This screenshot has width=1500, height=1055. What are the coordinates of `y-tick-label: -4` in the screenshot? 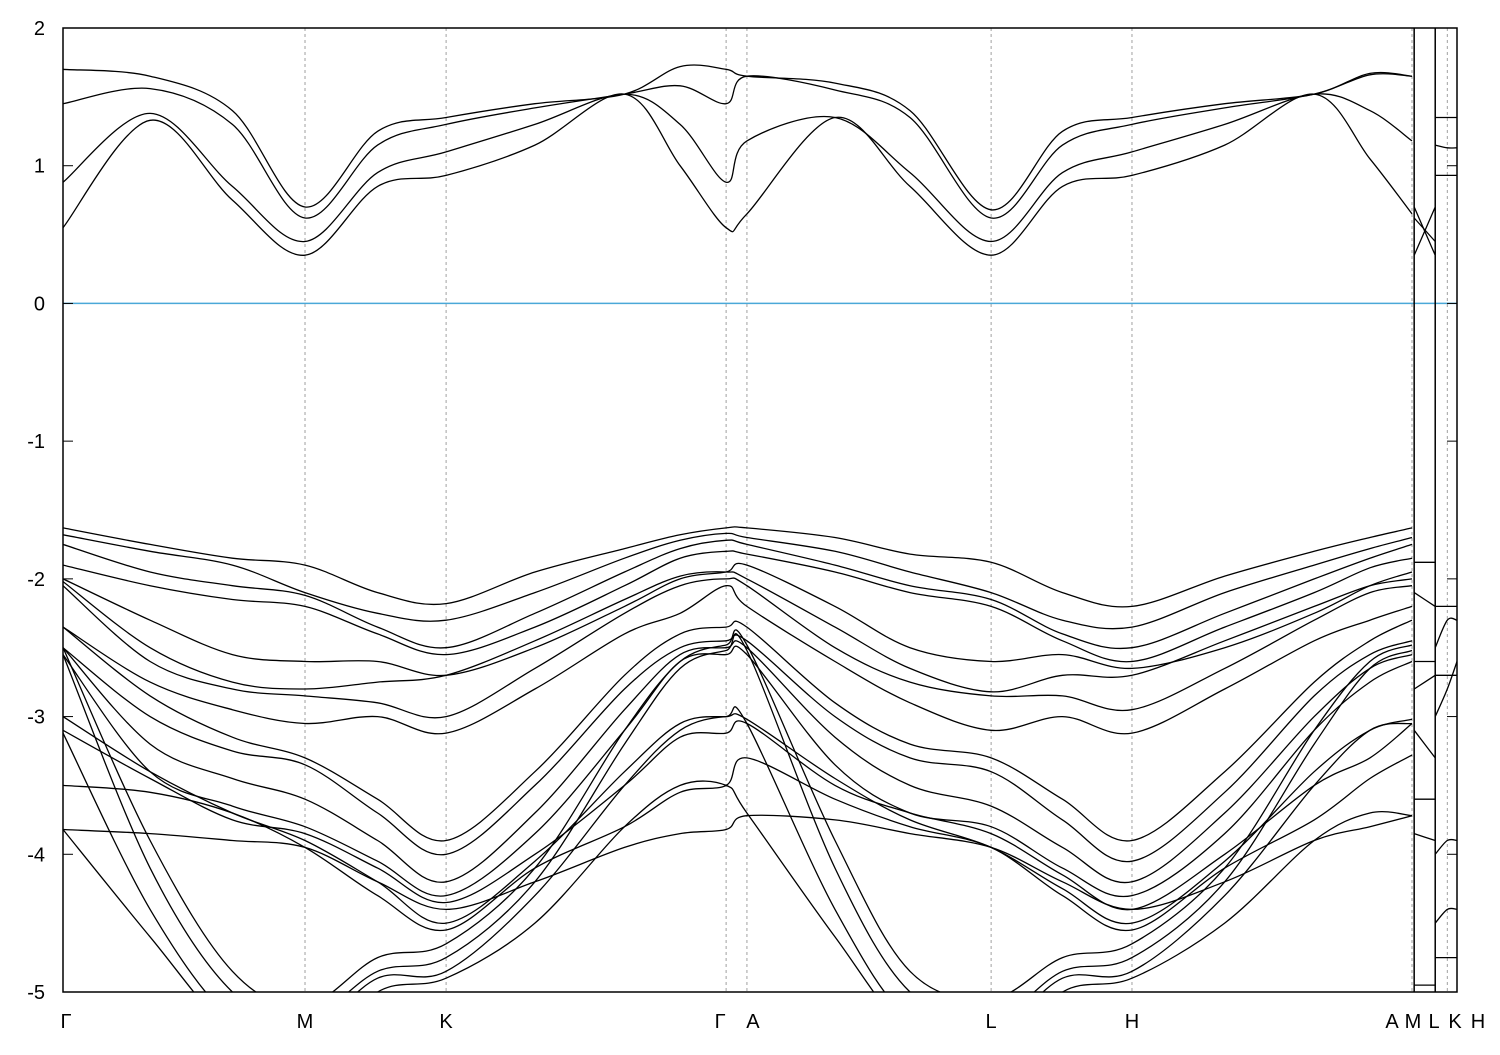 It's located at (36, 855).